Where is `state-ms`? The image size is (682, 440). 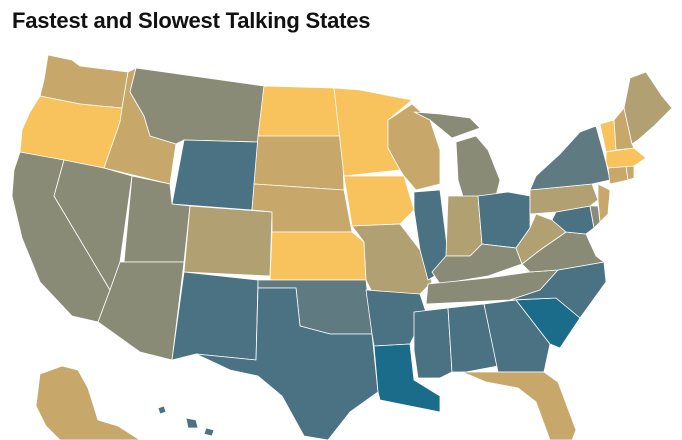
state-ms is located at coordinates (433, 343).